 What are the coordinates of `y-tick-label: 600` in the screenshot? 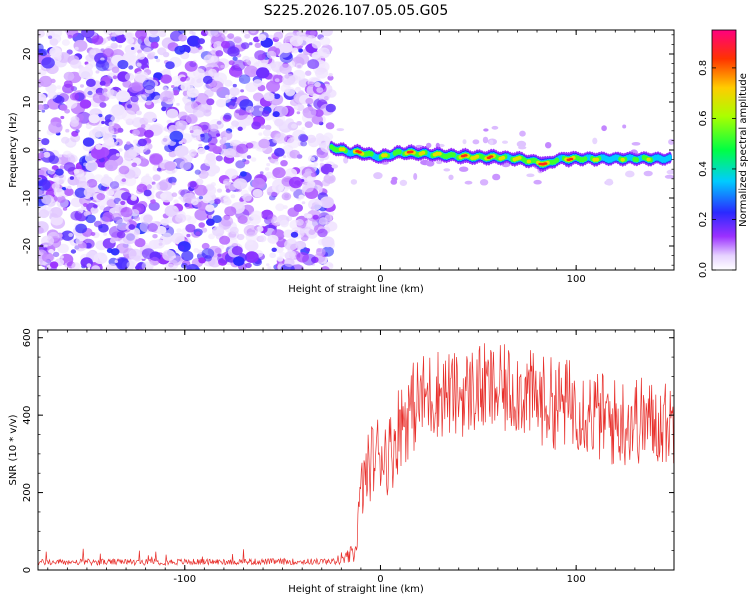 It's located at (27, 337).